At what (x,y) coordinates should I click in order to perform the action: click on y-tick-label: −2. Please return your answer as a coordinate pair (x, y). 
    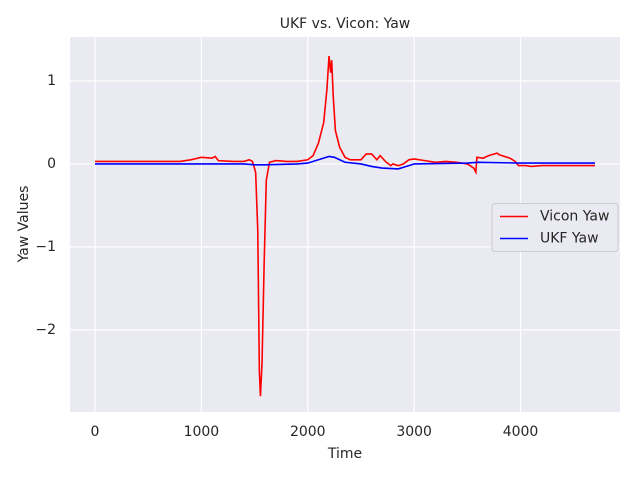
    Looking at the image, I should click on (45, 330).